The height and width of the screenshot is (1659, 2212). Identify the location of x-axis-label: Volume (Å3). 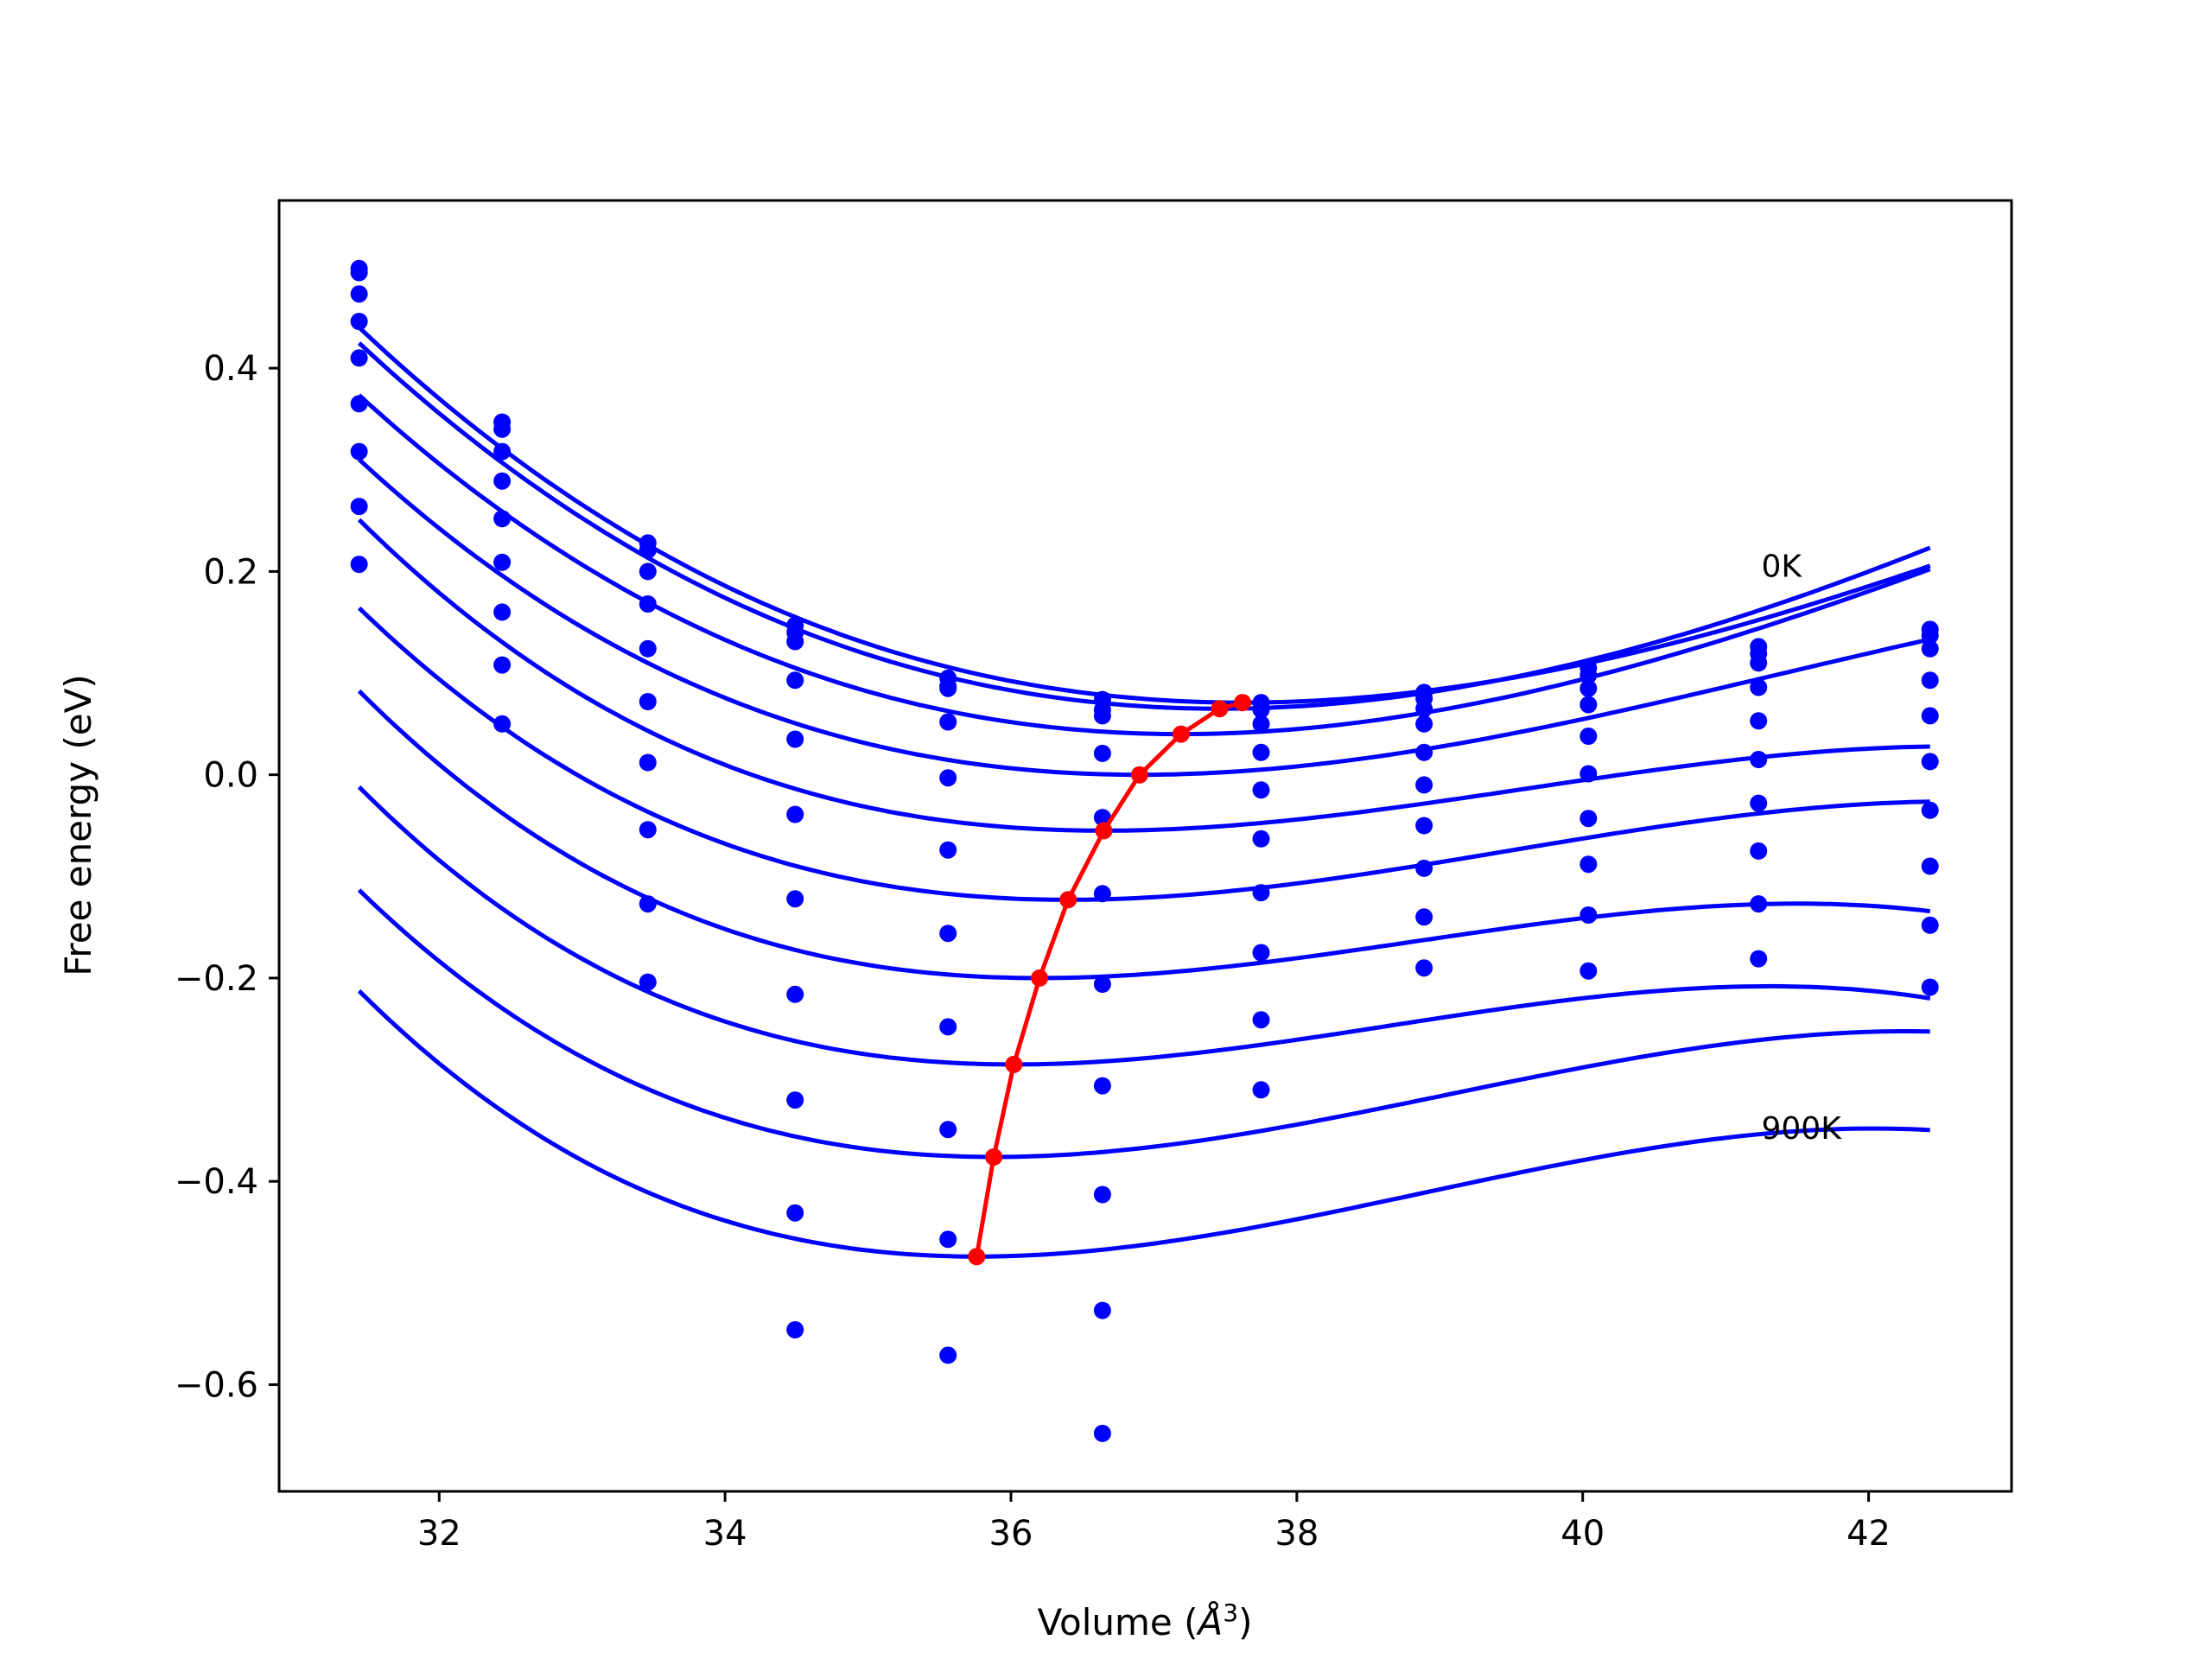
(1145, 1621).